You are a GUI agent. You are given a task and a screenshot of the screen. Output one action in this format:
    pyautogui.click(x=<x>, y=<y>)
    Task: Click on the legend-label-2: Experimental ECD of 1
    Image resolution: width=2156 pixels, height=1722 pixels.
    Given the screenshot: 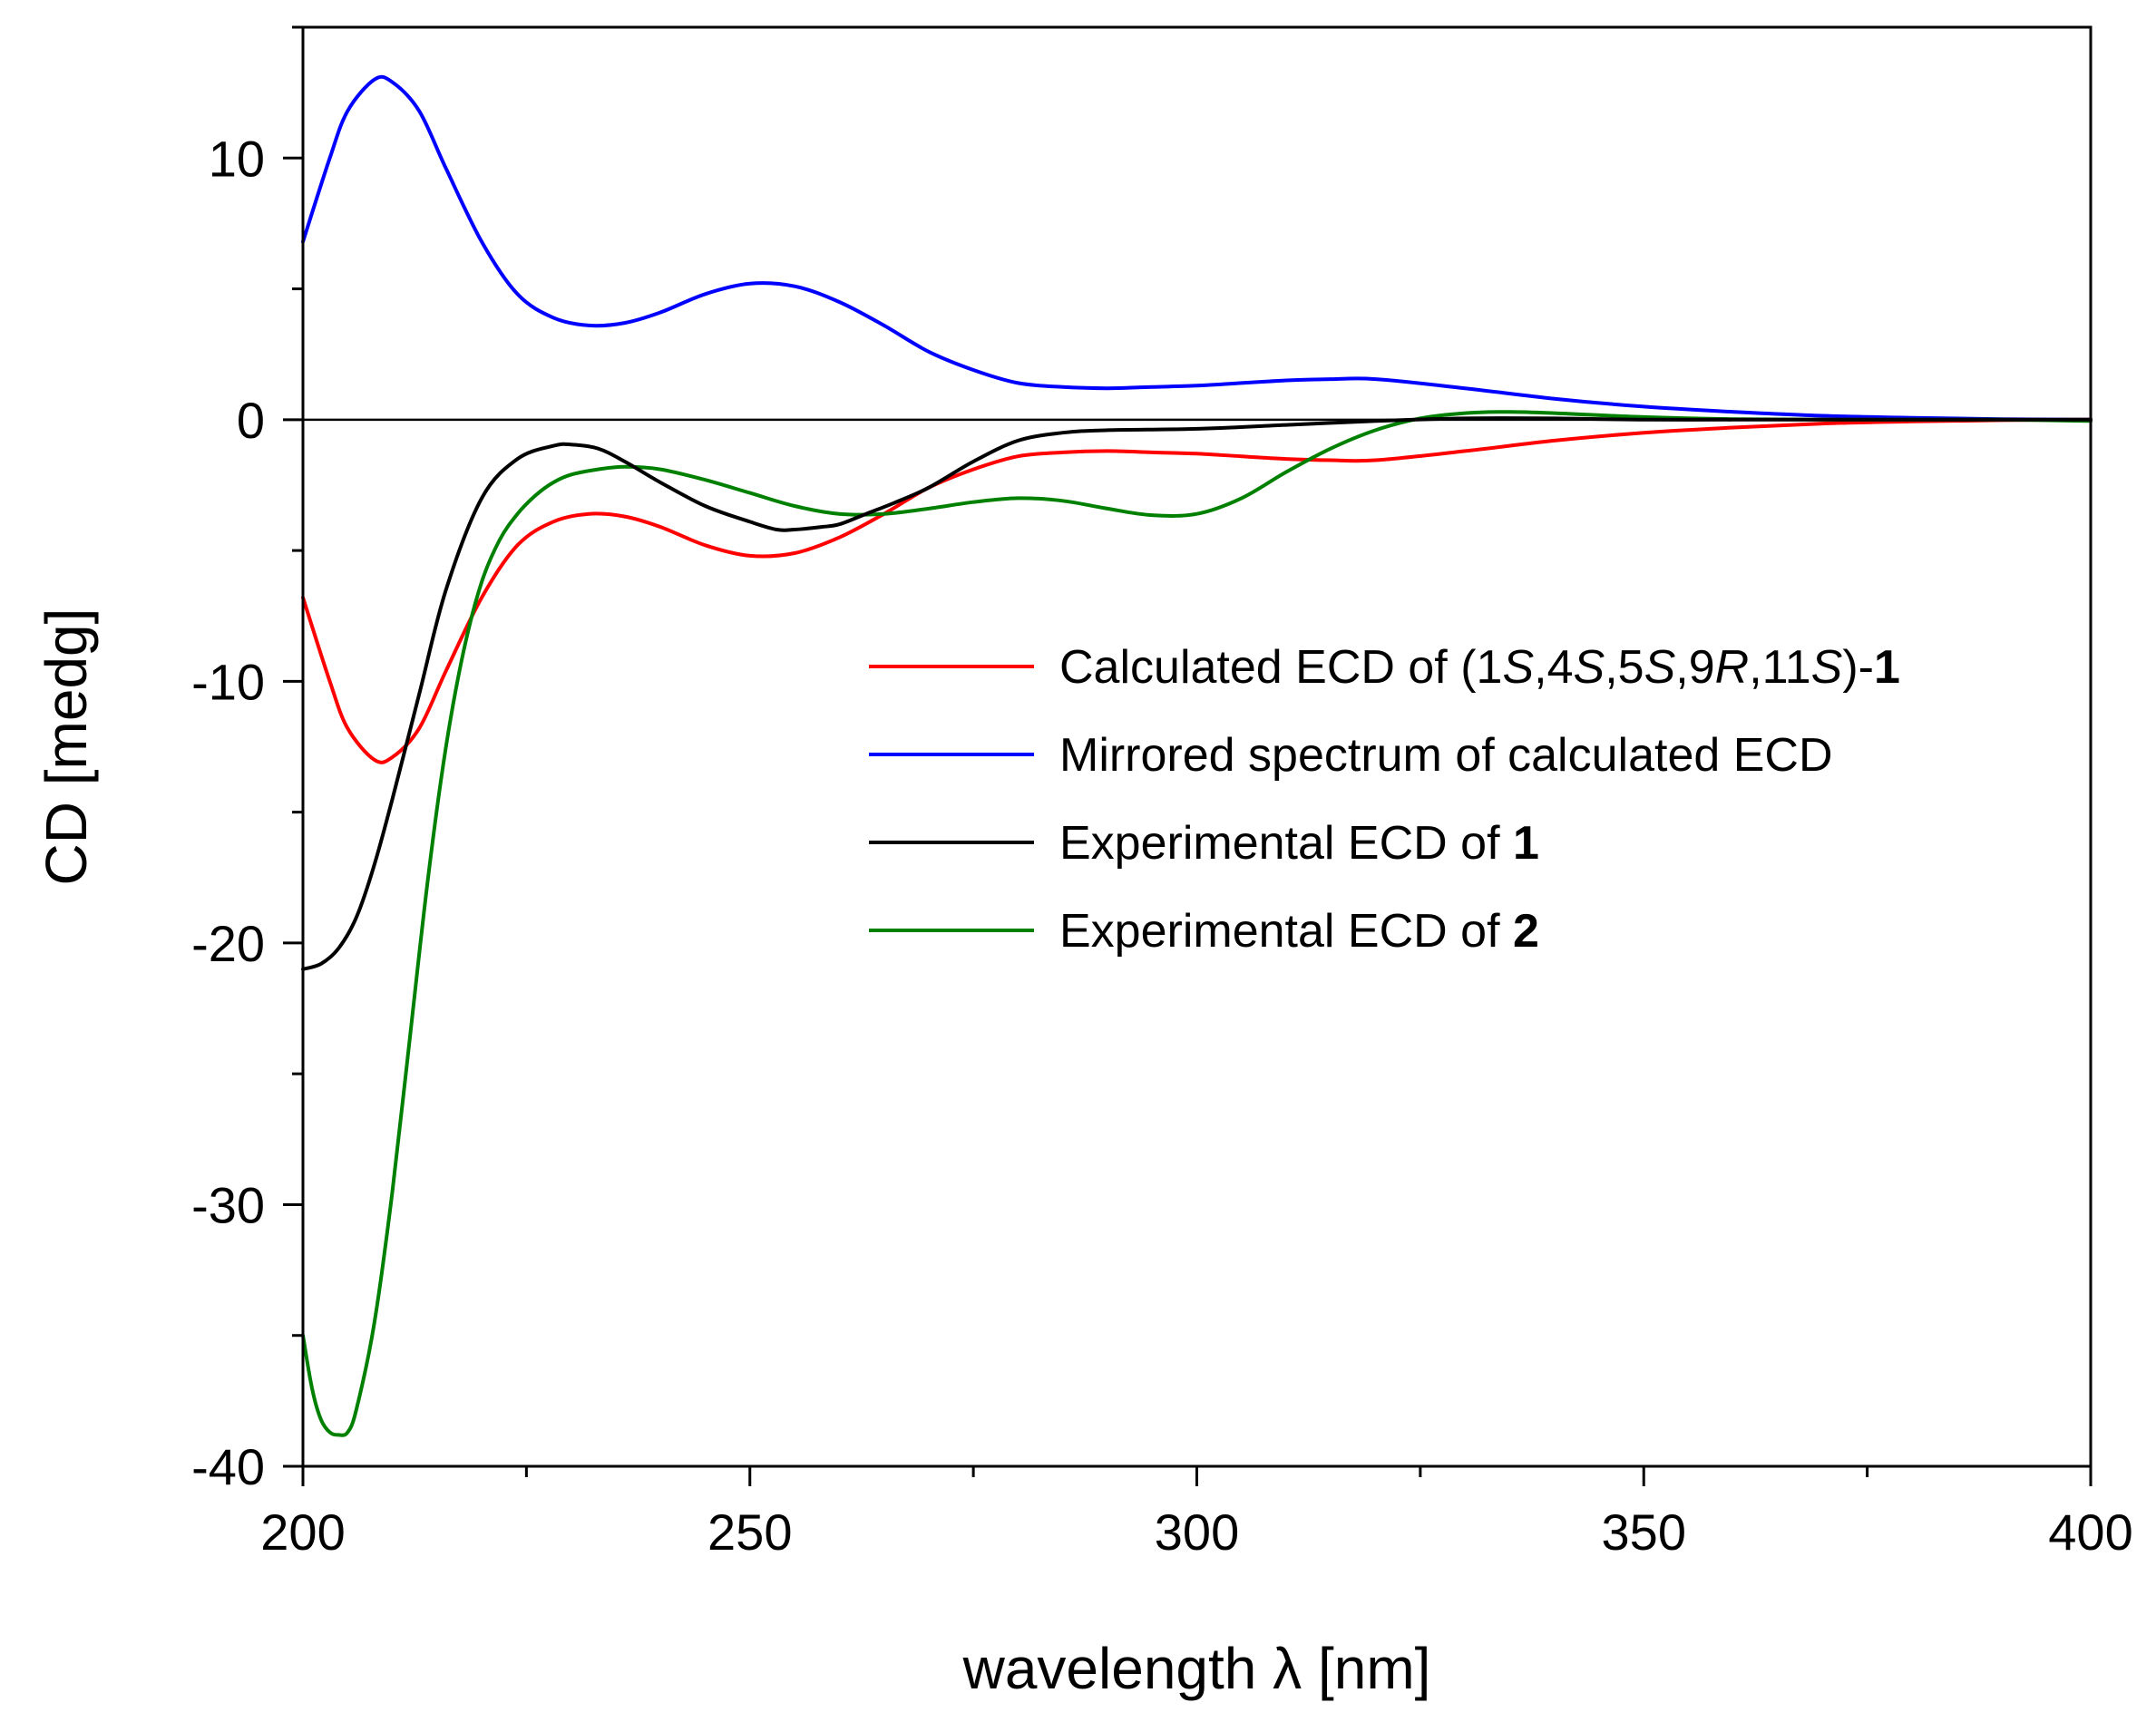 What is the action you would take?
    pyautogui.click(x=1299, y=843)
    